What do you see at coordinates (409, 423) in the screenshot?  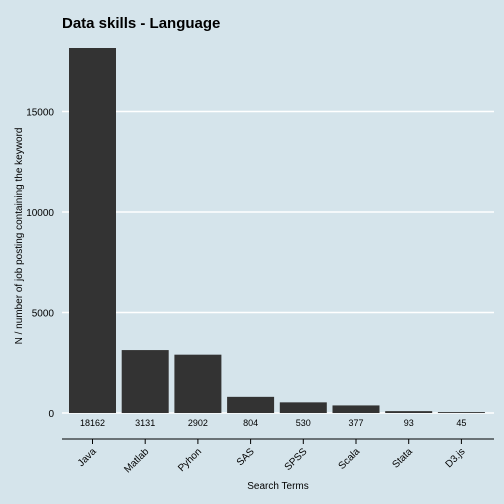 I see `bar-value-label: 93` at bounding box center [409, 423].